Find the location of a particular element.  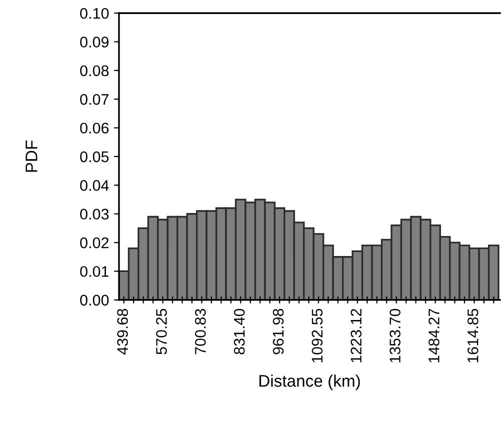

y-tick-label: 0.05 is located at coordinates (94, 156).